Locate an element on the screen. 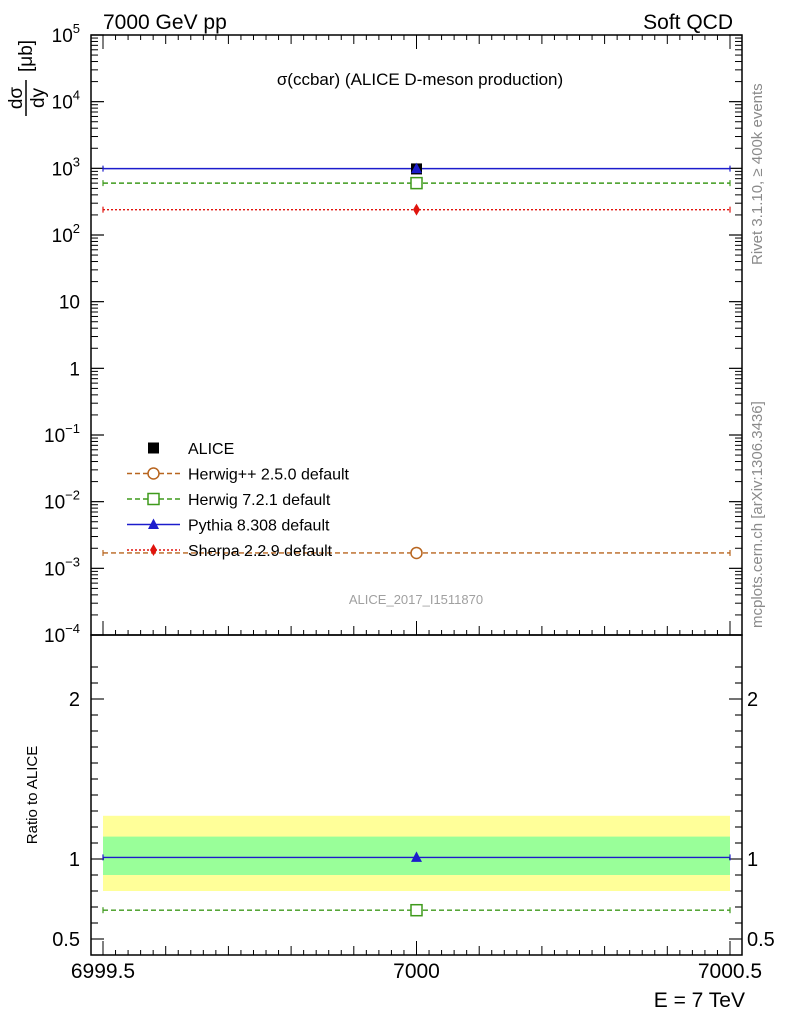  analysis-watermark: ALICE_2017_I1511870 is located at coordinates (416, 599).